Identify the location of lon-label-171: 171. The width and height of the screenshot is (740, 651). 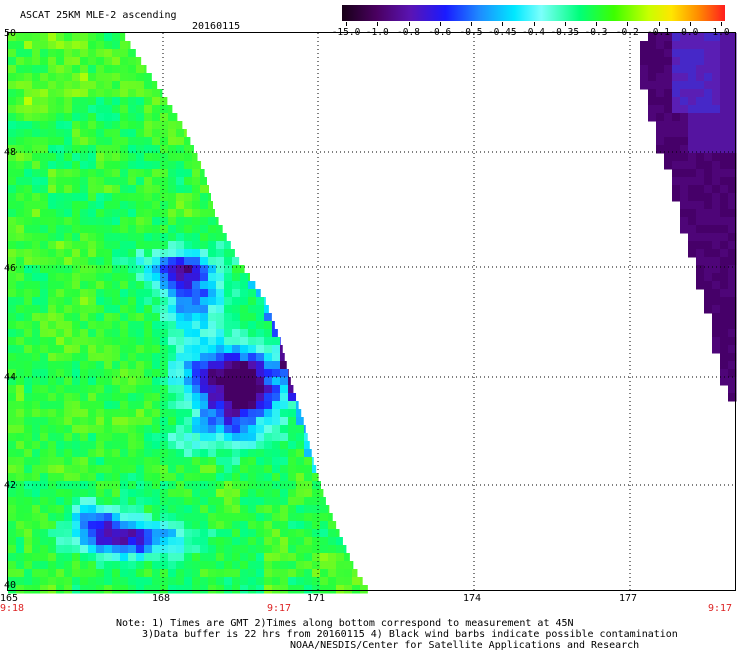
(316, 598).